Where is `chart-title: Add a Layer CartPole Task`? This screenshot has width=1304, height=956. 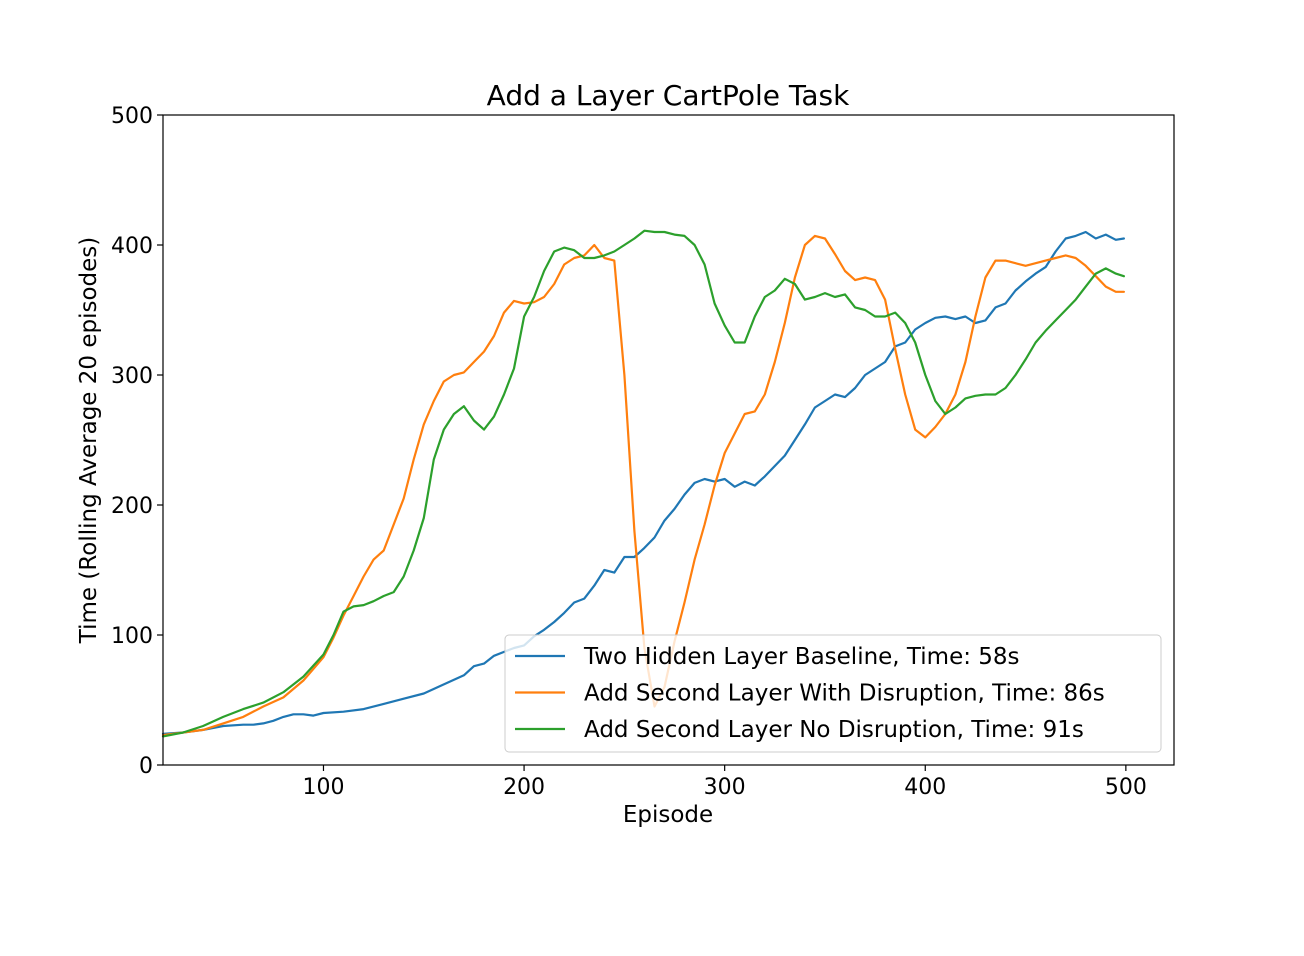 chart-title: Add a Layer CartPole Task is located at coordinates (668, 95).